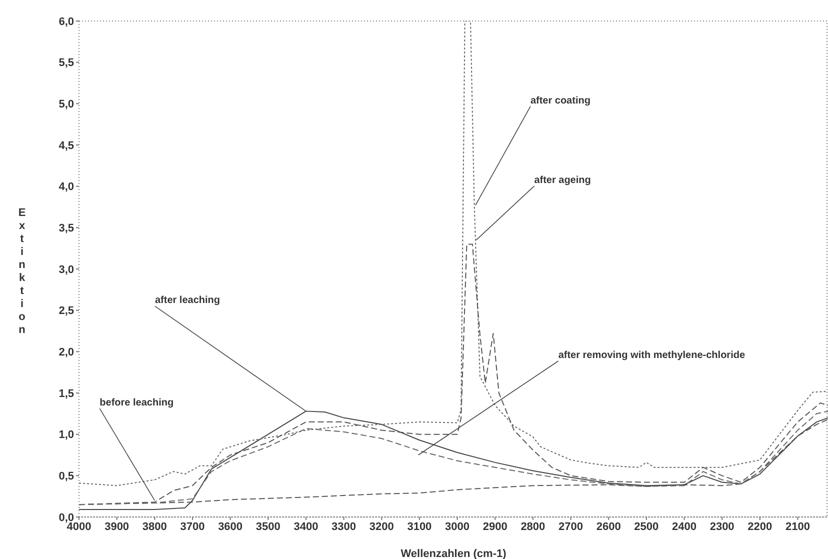 This screenshot has height=559, width=828. I want to click on text: Extinktion, so click(22, 271).